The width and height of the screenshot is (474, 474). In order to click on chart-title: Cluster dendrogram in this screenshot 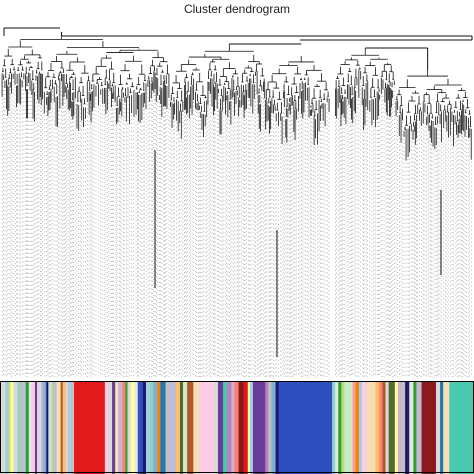, I will do `click(237, 9)`.